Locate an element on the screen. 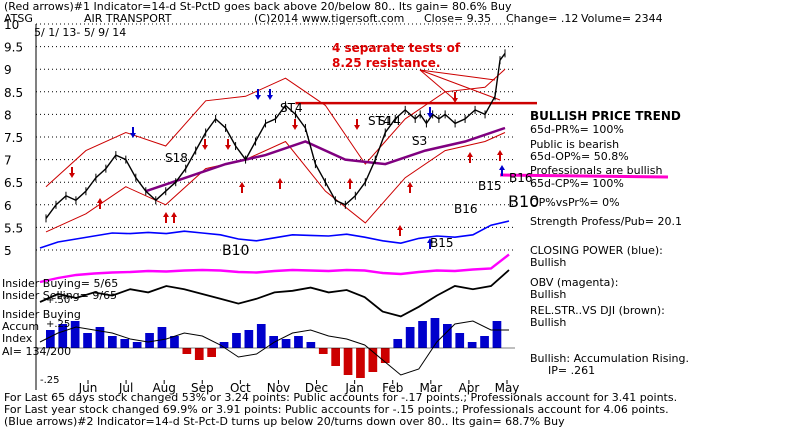 Image resolution: width=800 pixels, height=435 pixels. plus50: +.50 is located at coordinates (58, 300).